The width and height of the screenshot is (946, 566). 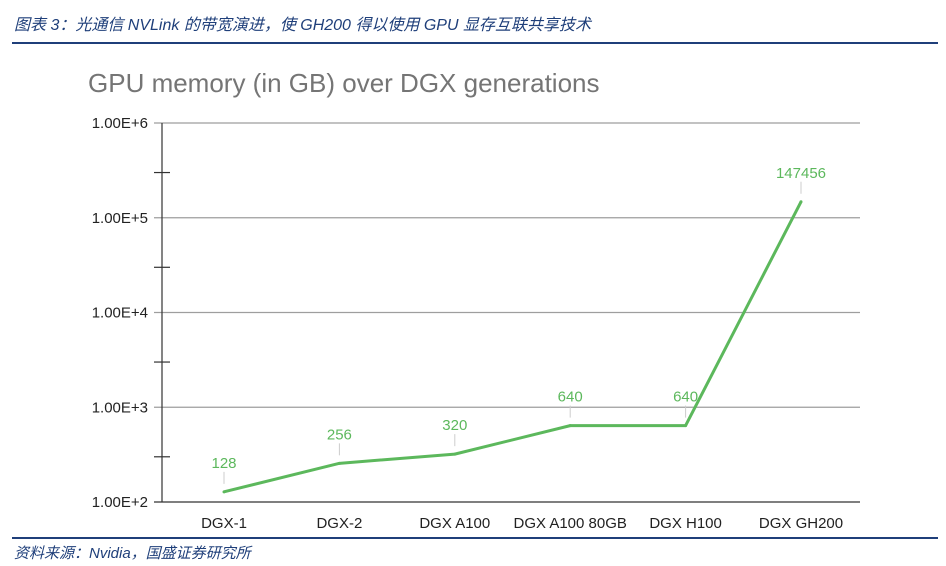 What do you see at coordinates (801, 173) in the screenshot?
I see `data-label: 147456` at bounding box center [801, 173].